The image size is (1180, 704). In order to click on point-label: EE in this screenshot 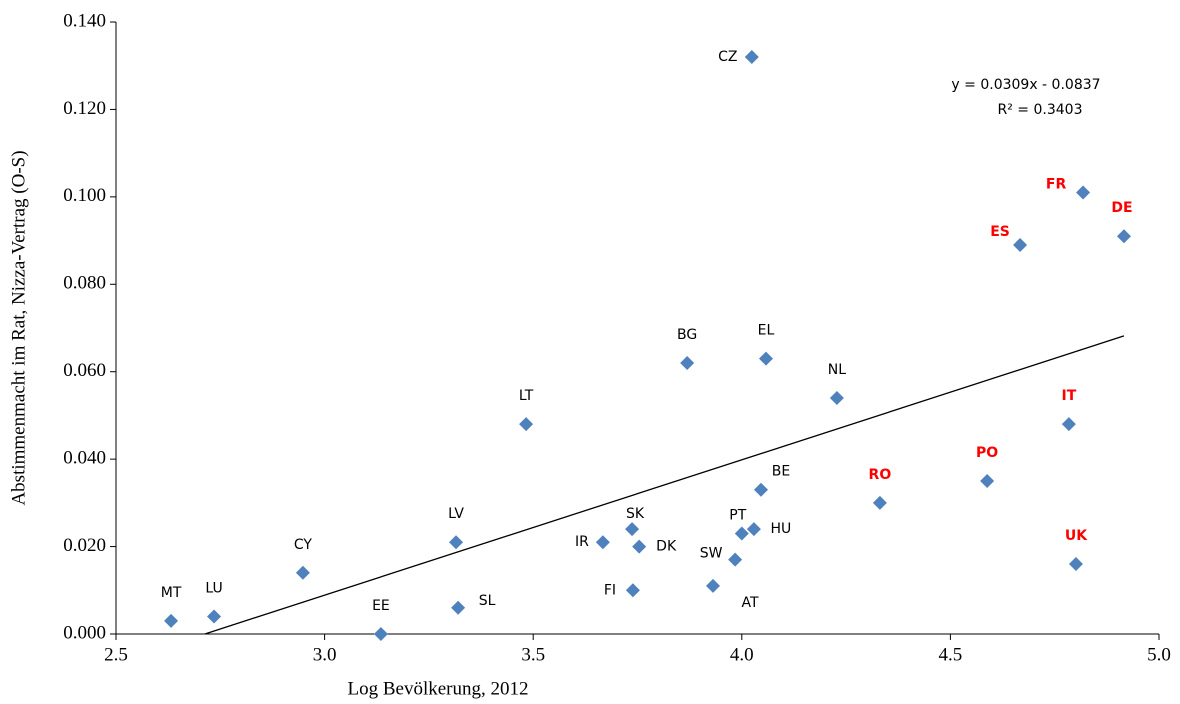, I will do `click(381, 606)`.